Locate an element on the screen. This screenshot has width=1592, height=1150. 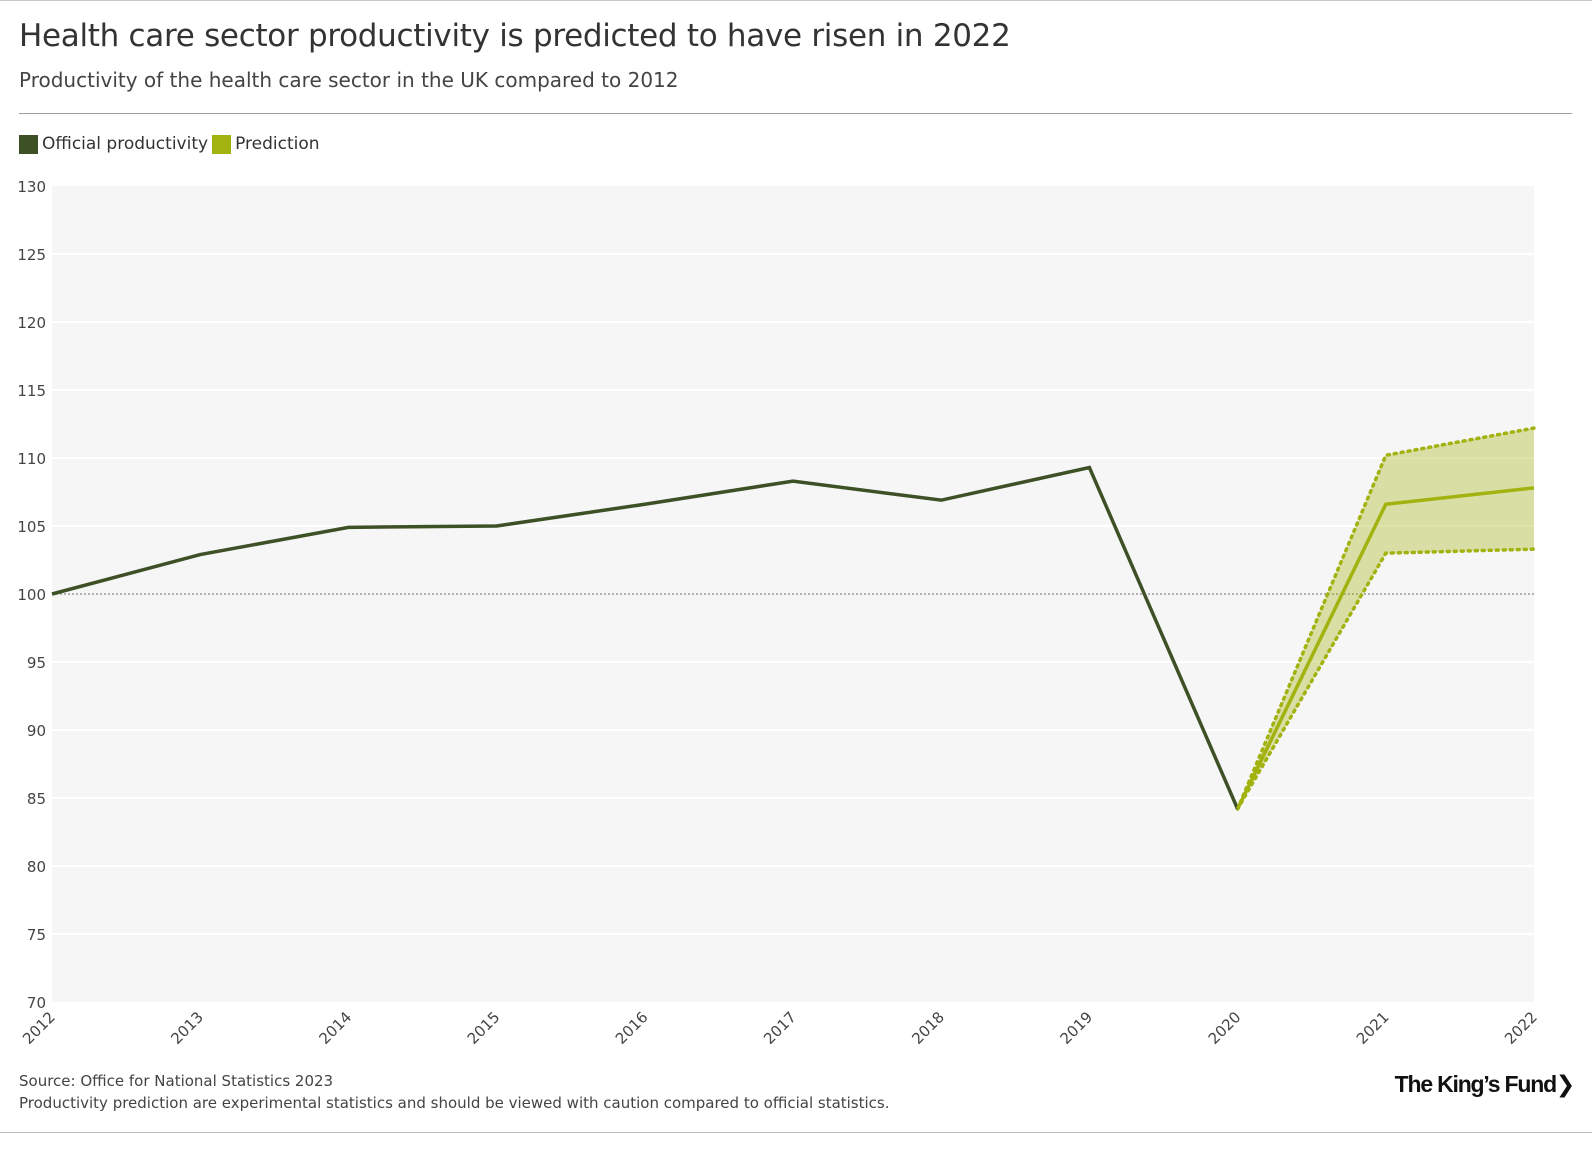
x-tick-label: 2019 is located at coordinates (1076, 1028).